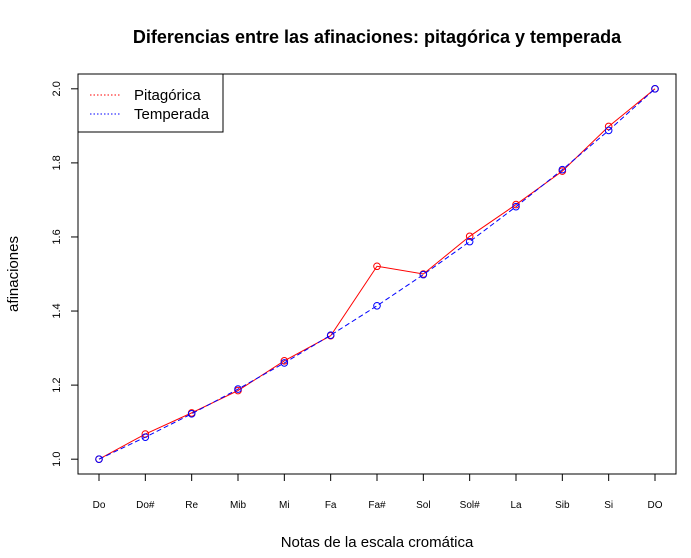 This screenshot has height=558, width=691. Describe the element at coordinates (57, 162) in the screenshot. I see `y-tick-label: 1.8` at that location.